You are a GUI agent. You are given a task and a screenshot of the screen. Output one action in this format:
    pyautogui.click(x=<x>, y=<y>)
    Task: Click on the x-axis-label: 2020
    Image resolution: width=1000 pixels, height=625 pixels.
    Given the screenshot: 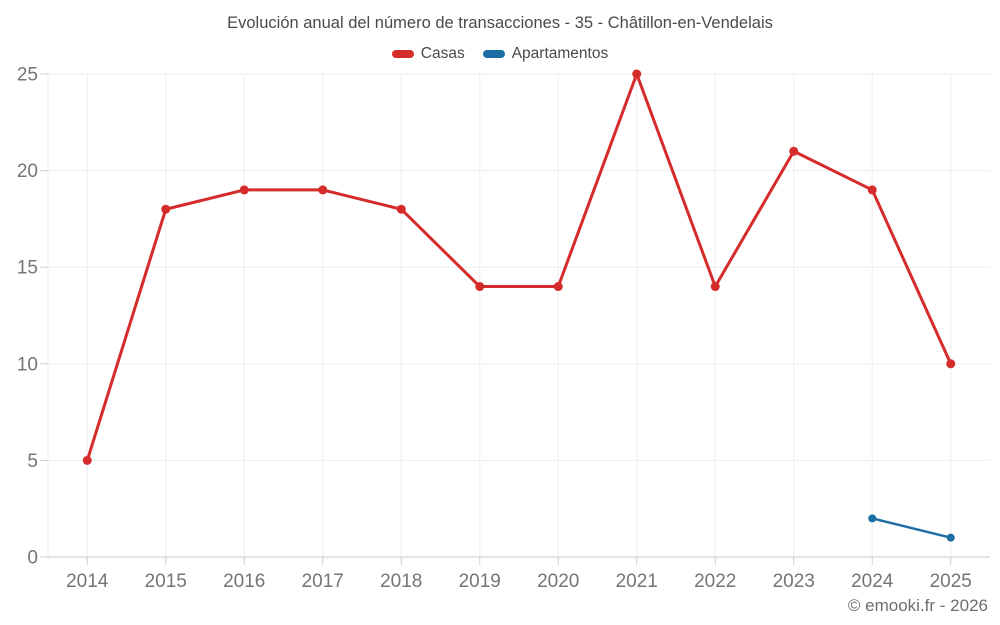 What is the action you would take?
    pyautogui.click(x=558, y=581)
    